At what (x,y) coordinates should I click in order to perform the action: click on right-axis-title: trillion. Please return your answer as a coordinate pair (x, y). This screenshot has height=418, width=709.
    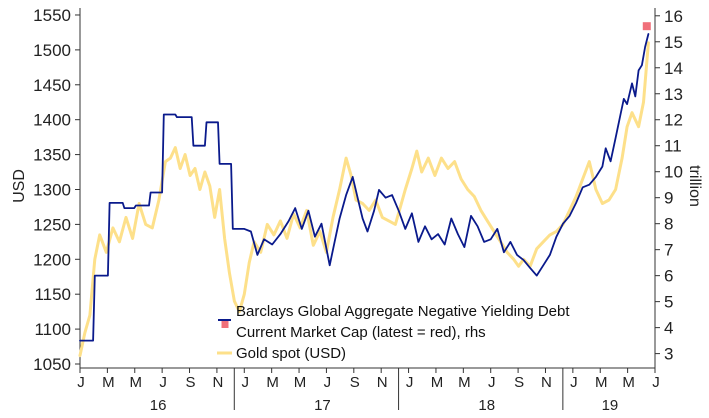
    Looking at the image, I should click on (694, 186).